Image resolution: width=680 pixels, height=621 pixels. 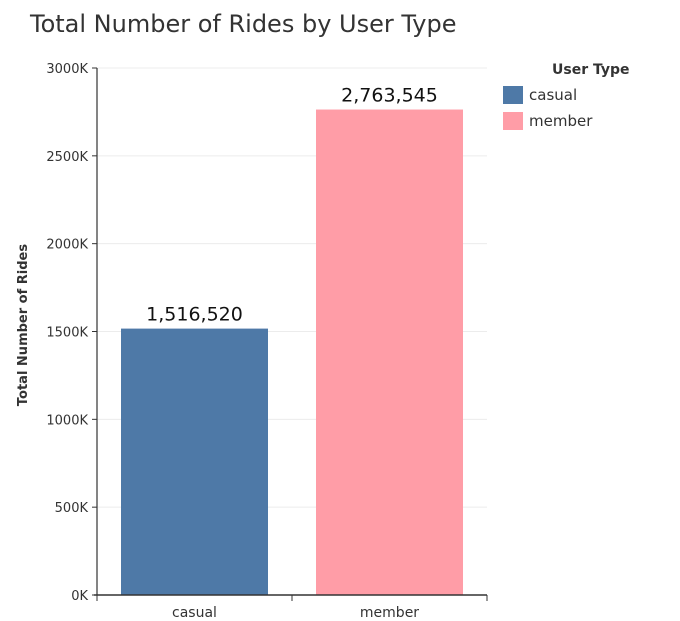 What do you see at coordinates (72, 508) in the screenshot?
I see `y-tick-label-1: 500K` at bounding box center [72, 508].